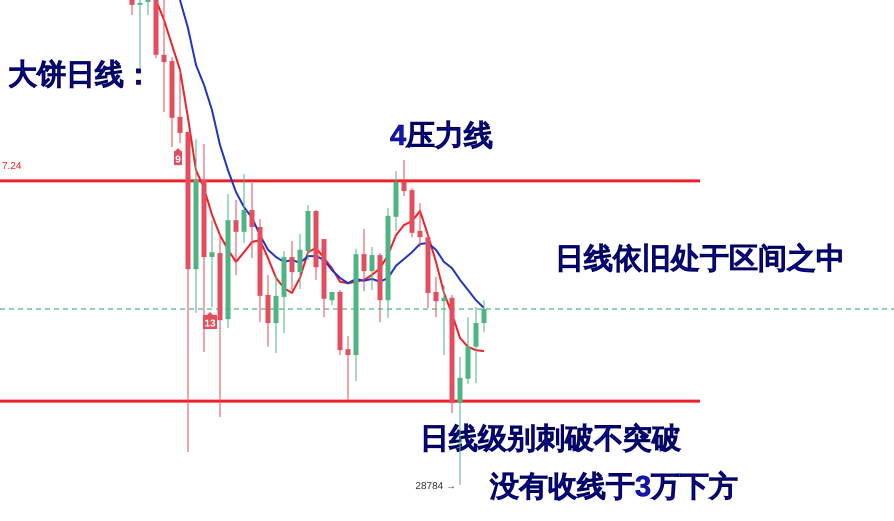  Describe the element at coordinates (613, 486) in the screenshot. I see `text: 没有收线于3万下方` at that location.